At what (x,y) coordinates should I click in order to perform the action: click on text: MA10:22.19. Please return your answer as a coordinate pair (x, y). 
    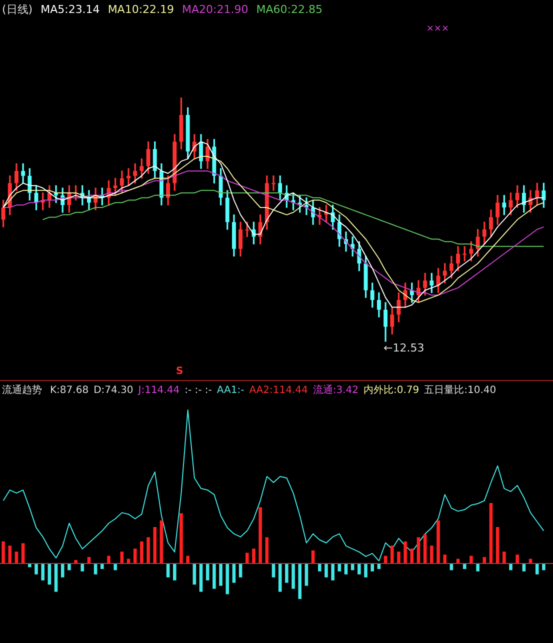
    Looking at the image, I should click on (141, 9).